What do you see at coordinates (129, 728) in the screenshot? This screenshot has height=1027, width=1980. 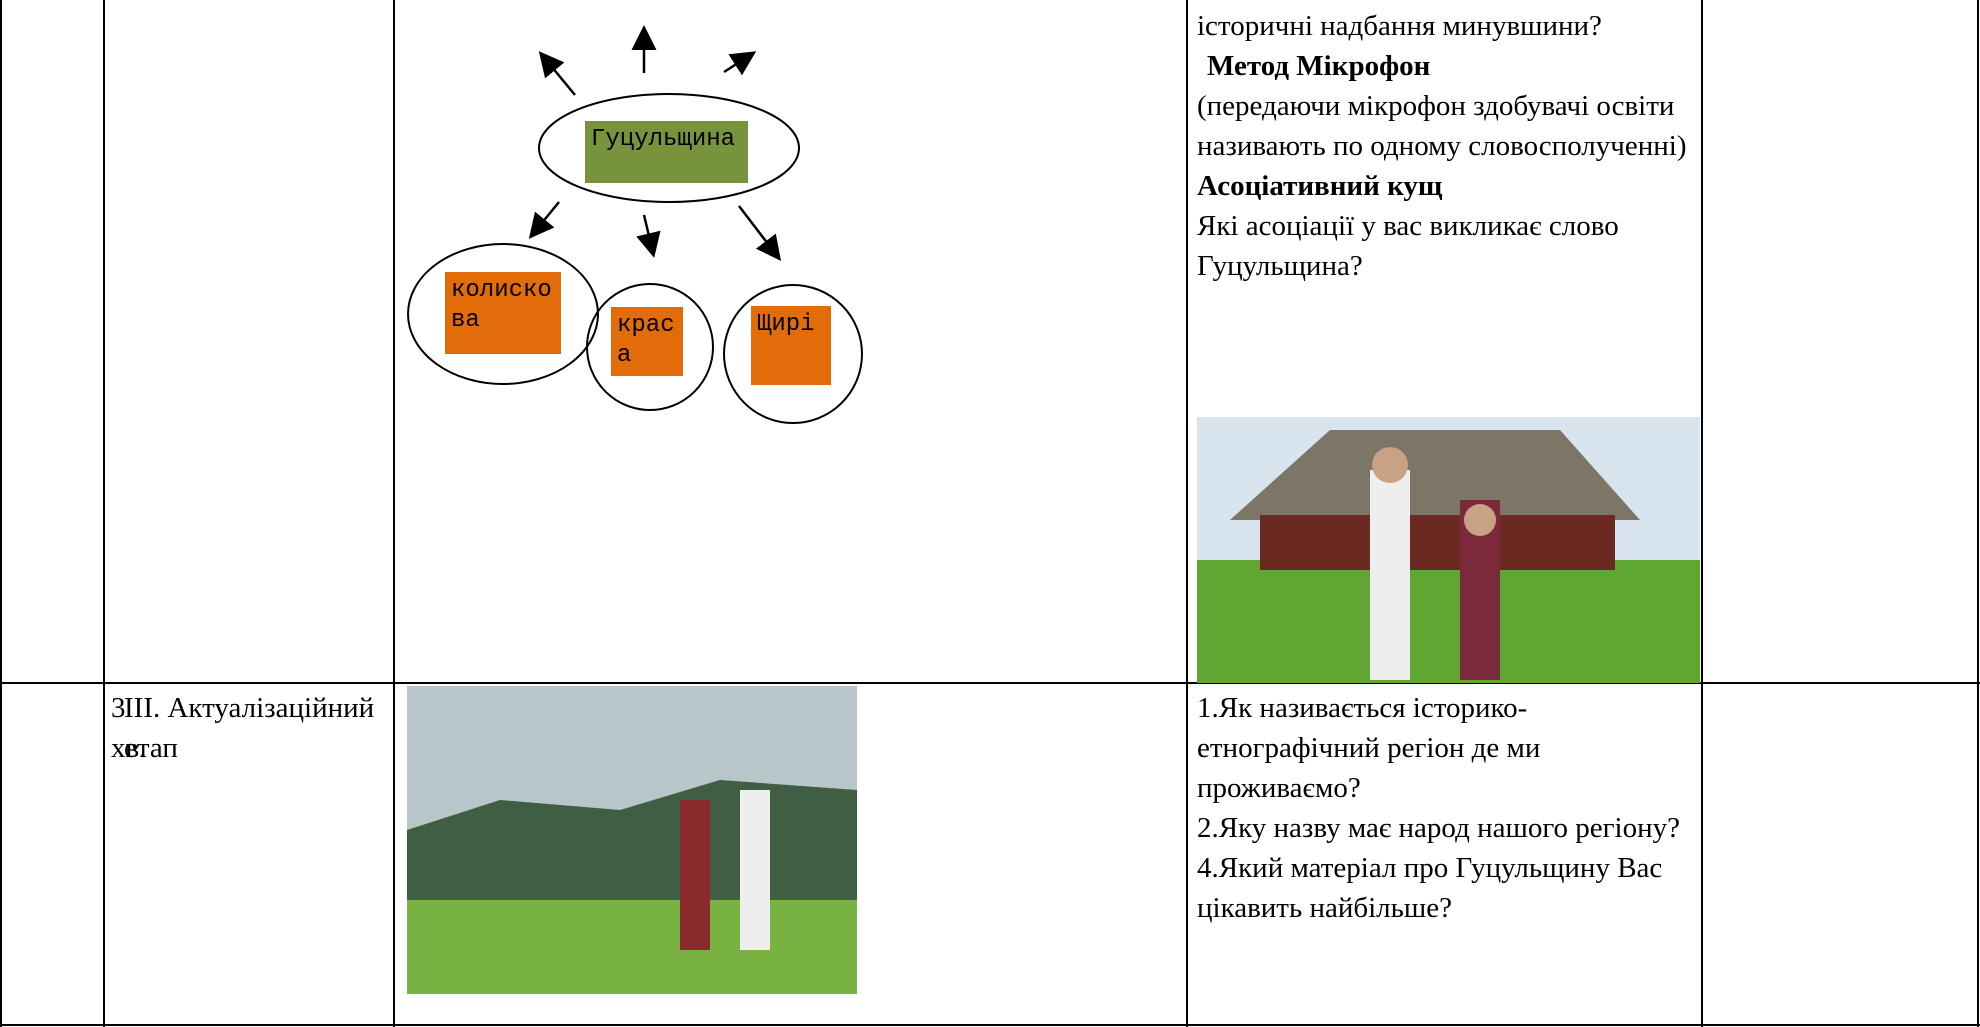 I see `cell: 3 хв.` at bounding box center [129, 728].